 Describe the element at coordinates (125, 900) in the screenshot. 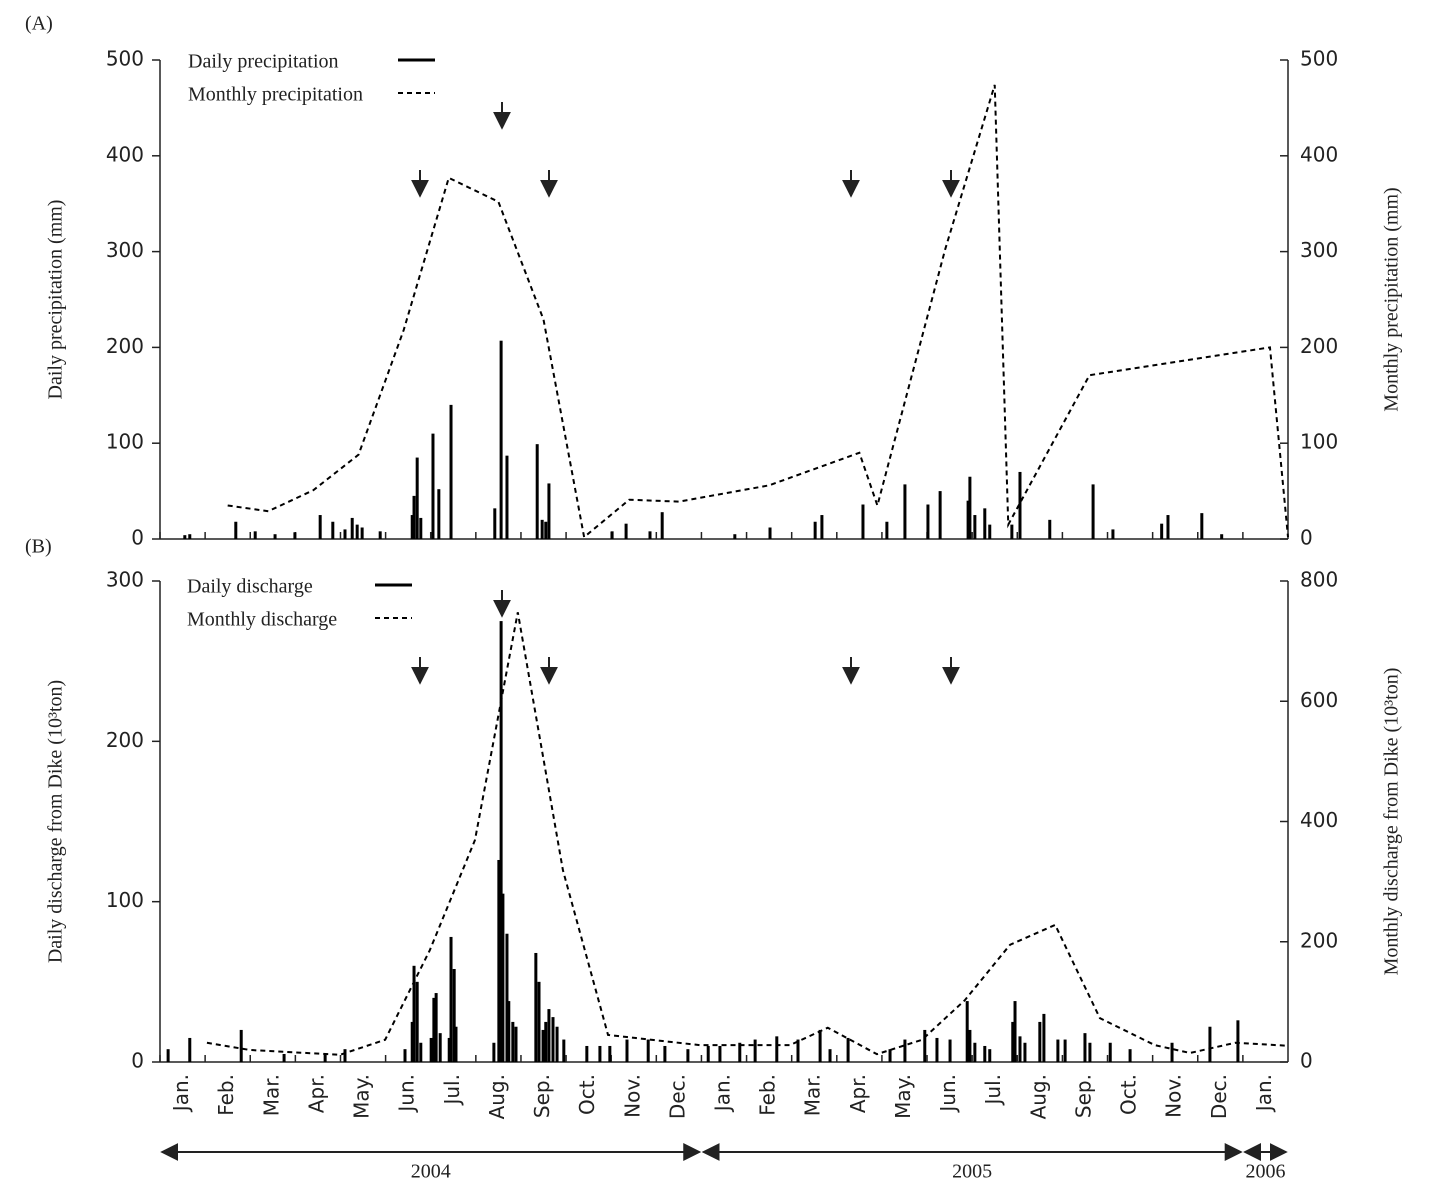

I see `y-tick-label: 100` at that location.